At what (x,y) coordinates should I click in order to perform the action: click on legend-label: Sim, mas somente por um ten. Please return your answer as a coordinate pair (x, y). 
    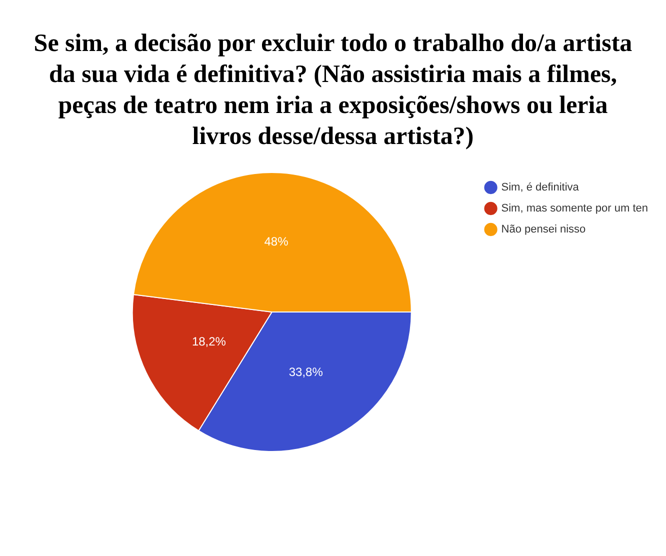
    Looking at the image, I should click on (574, 208).